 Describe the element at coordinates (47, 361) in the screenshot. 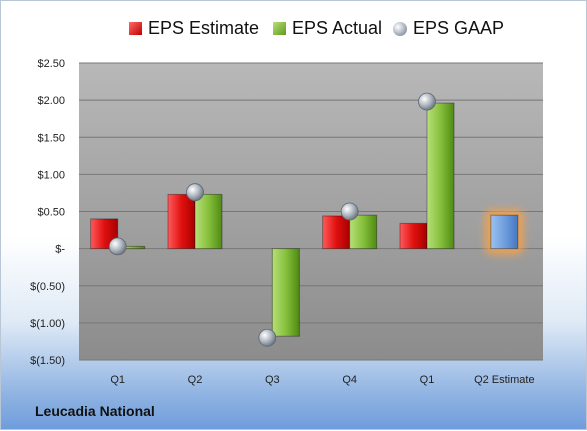

I see `y-tick-label: $(1.50)` at that location.